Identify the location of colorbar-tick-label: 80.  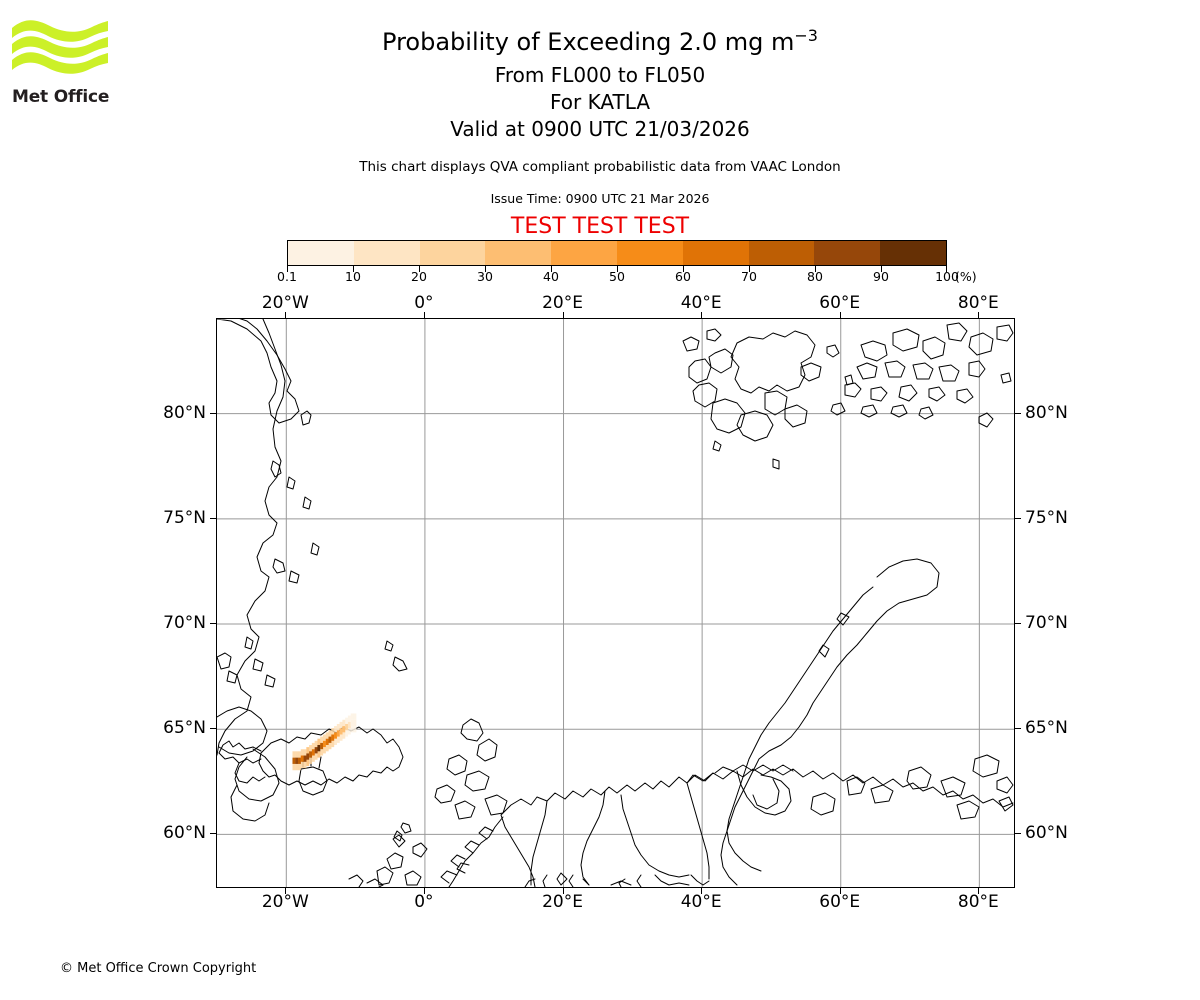
(815, 276).